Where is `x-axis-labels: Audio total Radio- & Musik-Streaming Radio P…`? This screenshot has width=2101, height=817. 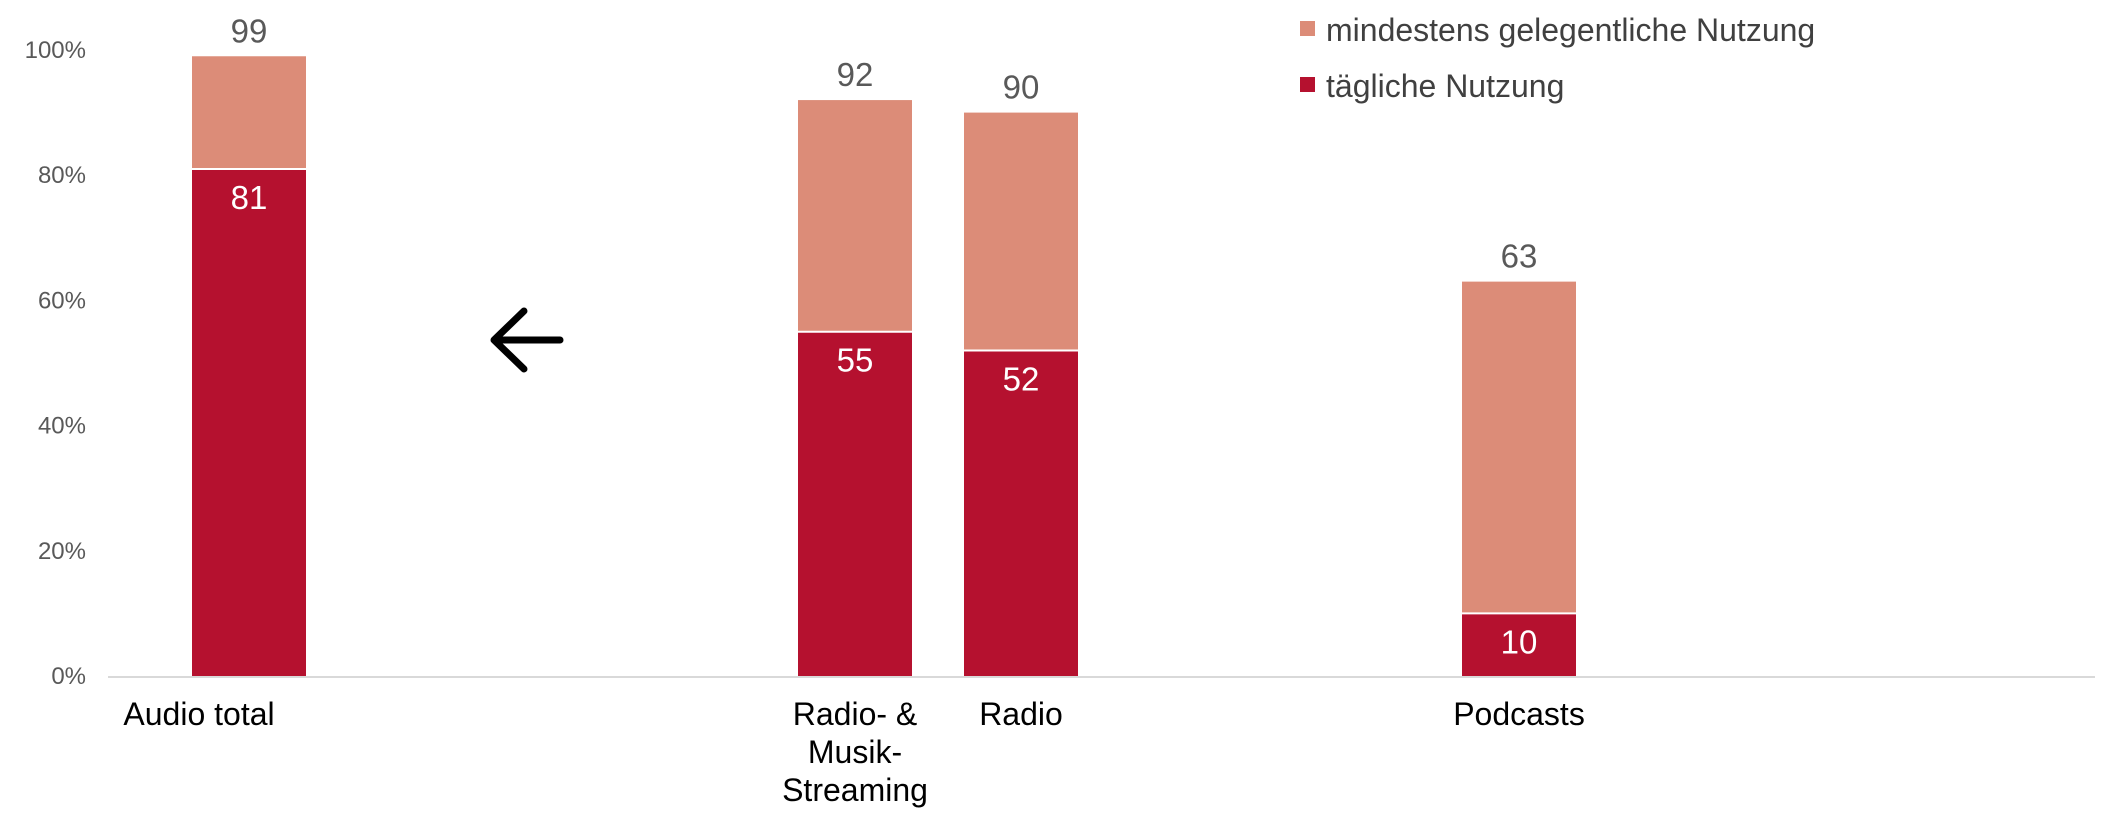 x-axis-labels: Audio total Radio- & Musik-Streaming Radio P… is located at coordinates (853, 752).